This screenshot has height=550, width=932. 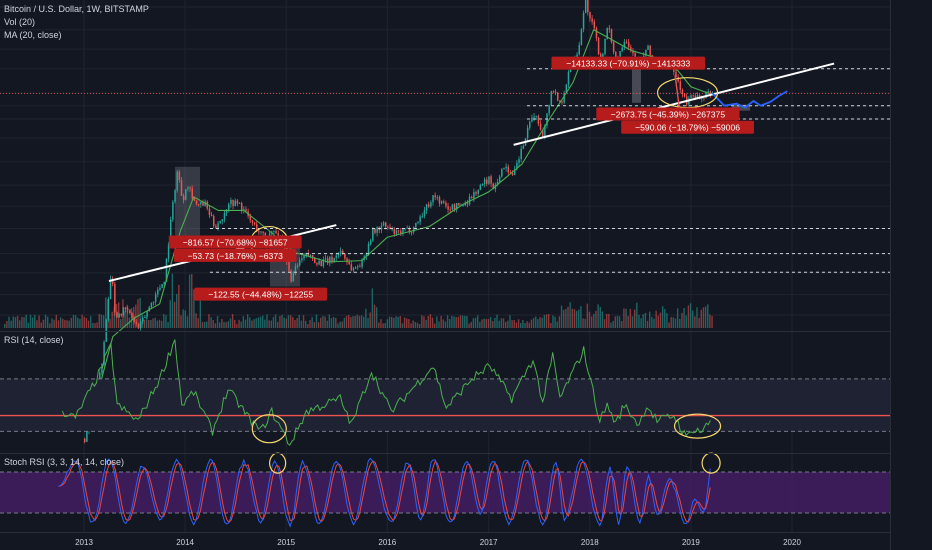 I want to click on projection-path, so click(x=749, y=99).